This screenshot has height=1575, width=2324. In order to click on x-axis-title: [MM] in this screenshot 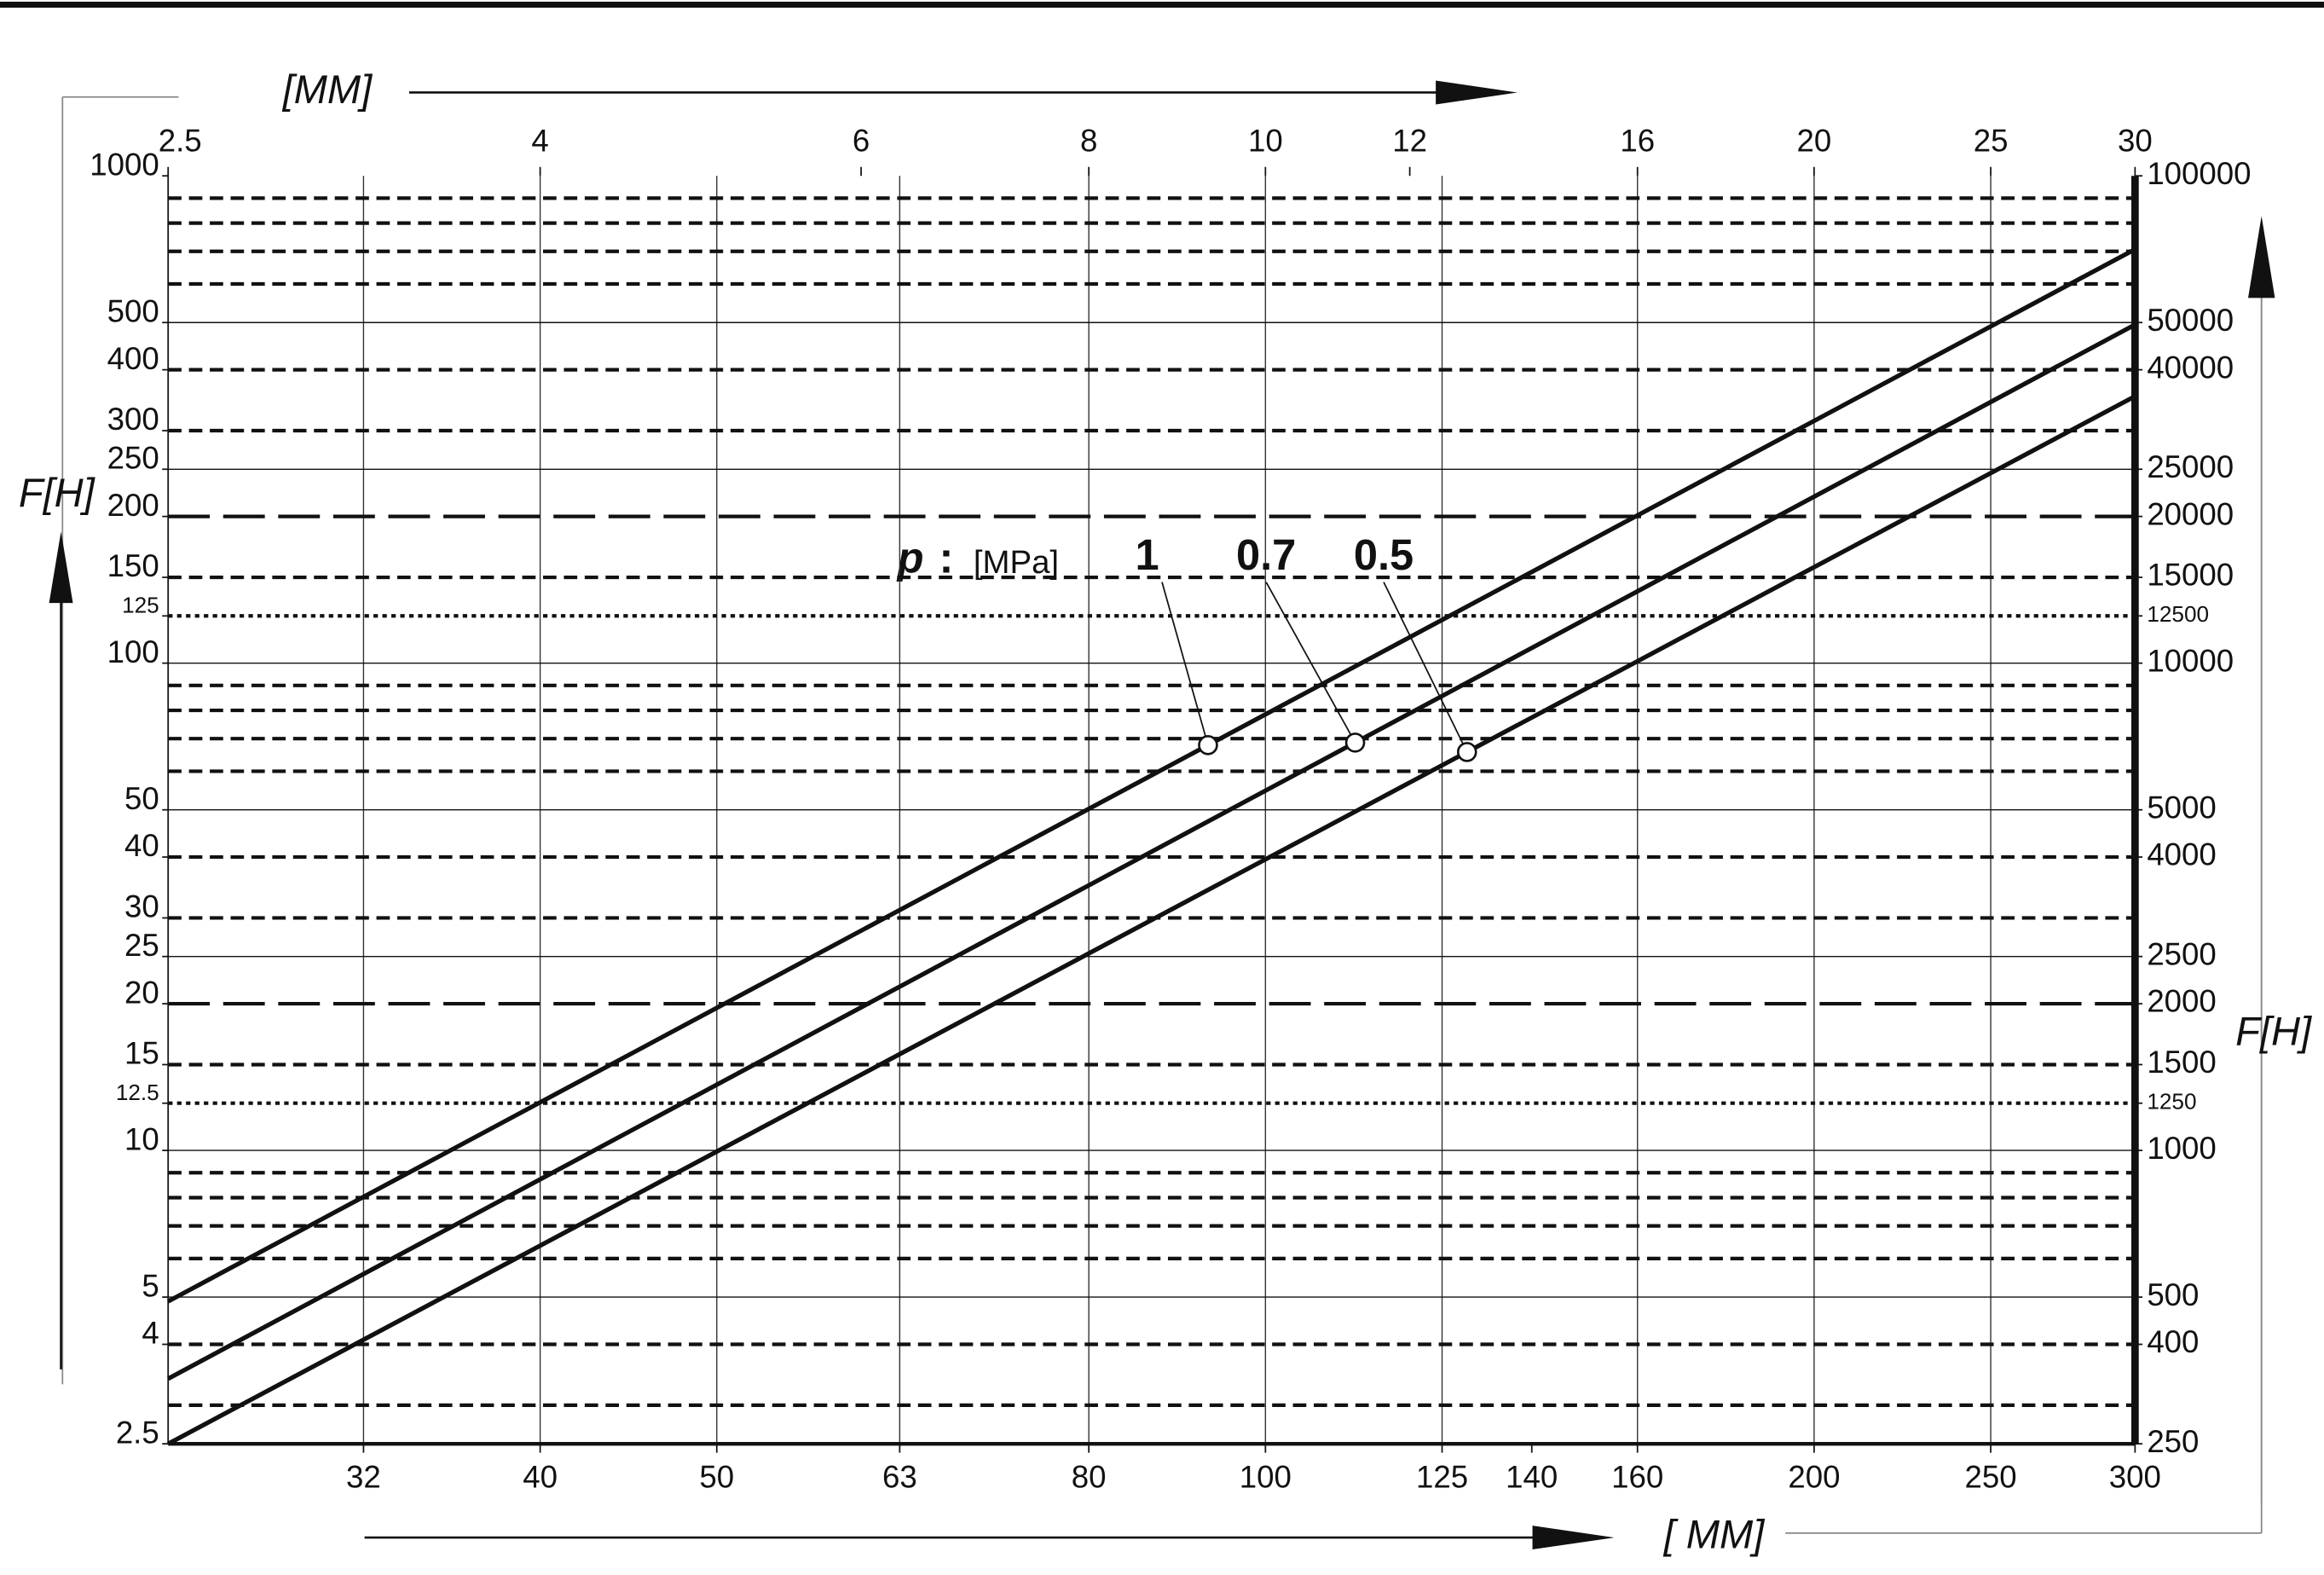, I will do `click(328, 90)`.